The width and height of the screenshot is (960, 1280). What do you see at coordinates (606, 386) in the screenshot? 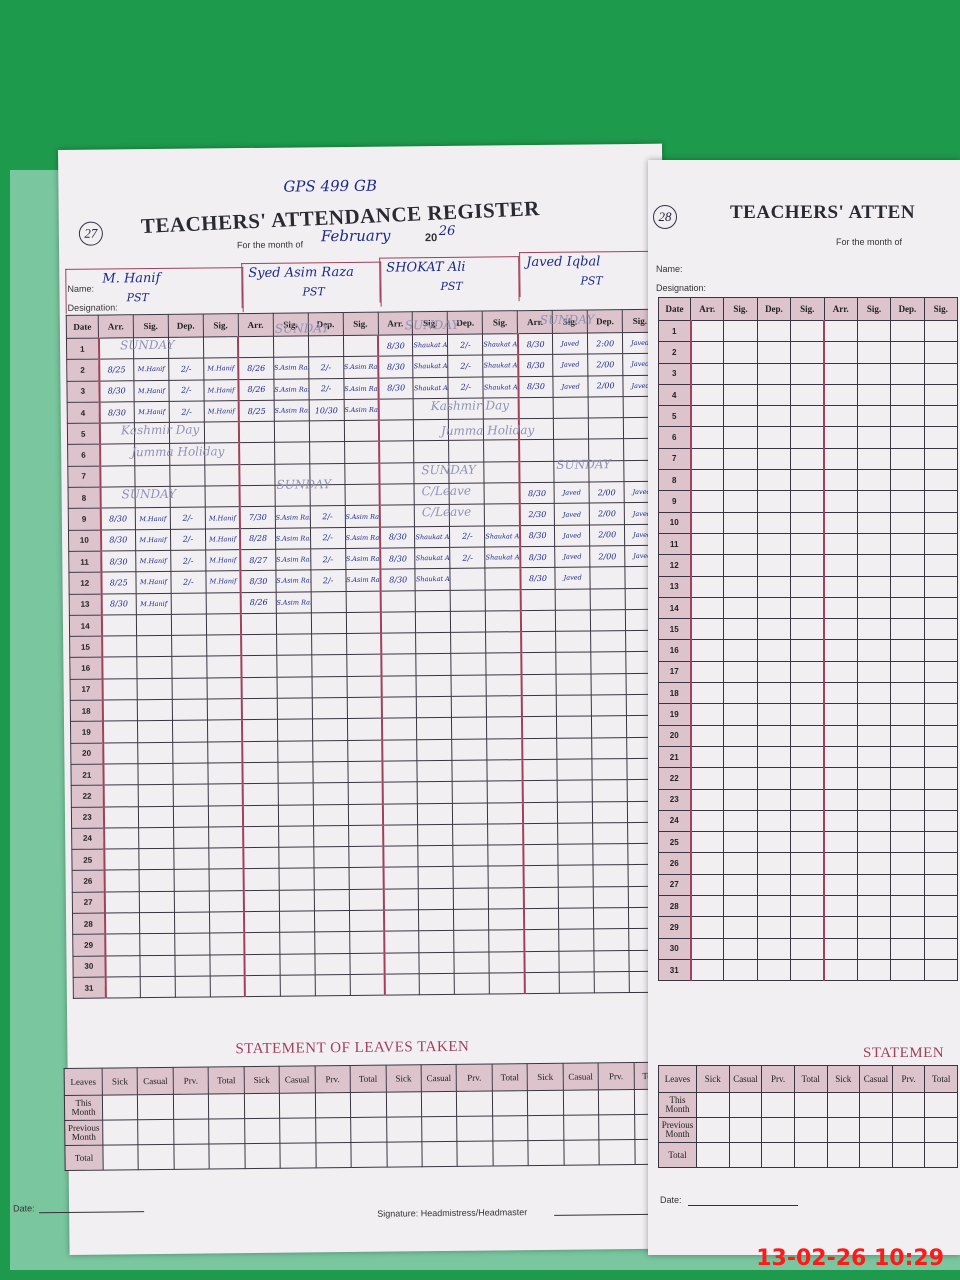
I see `attendance-cell: 2/00` at bounding box center [606, 386].